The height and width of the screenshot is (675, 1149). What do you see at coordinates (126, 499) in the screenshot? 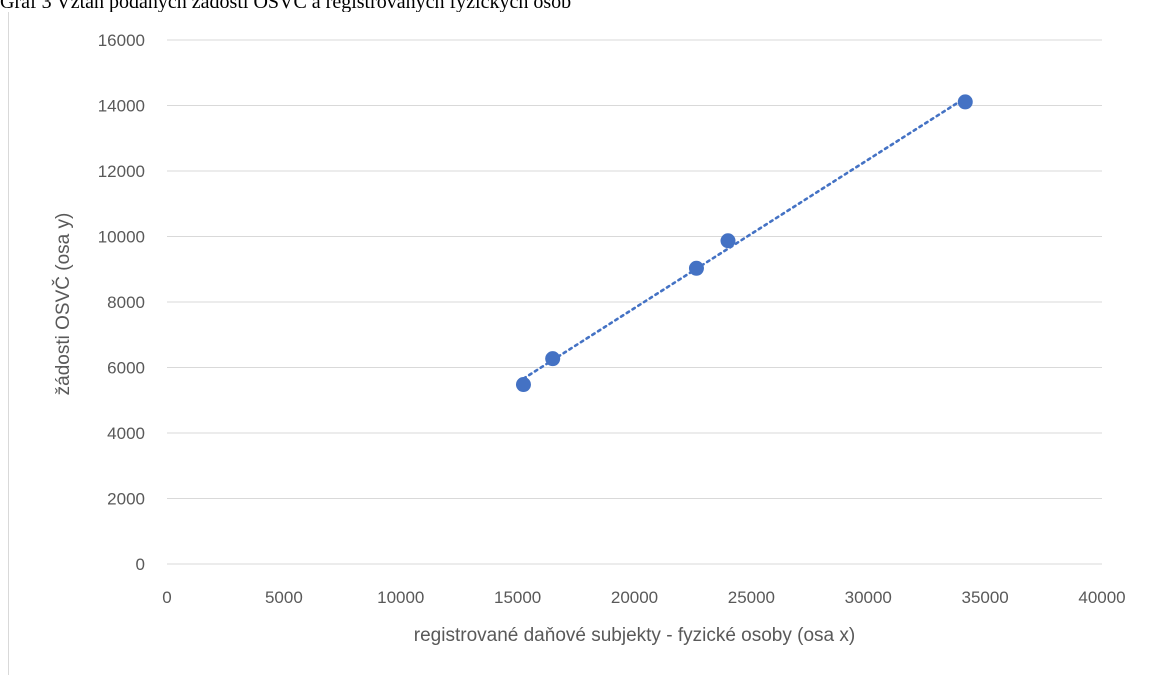
I see `y-tick-label: 2000` at bounding box center [126, 499].